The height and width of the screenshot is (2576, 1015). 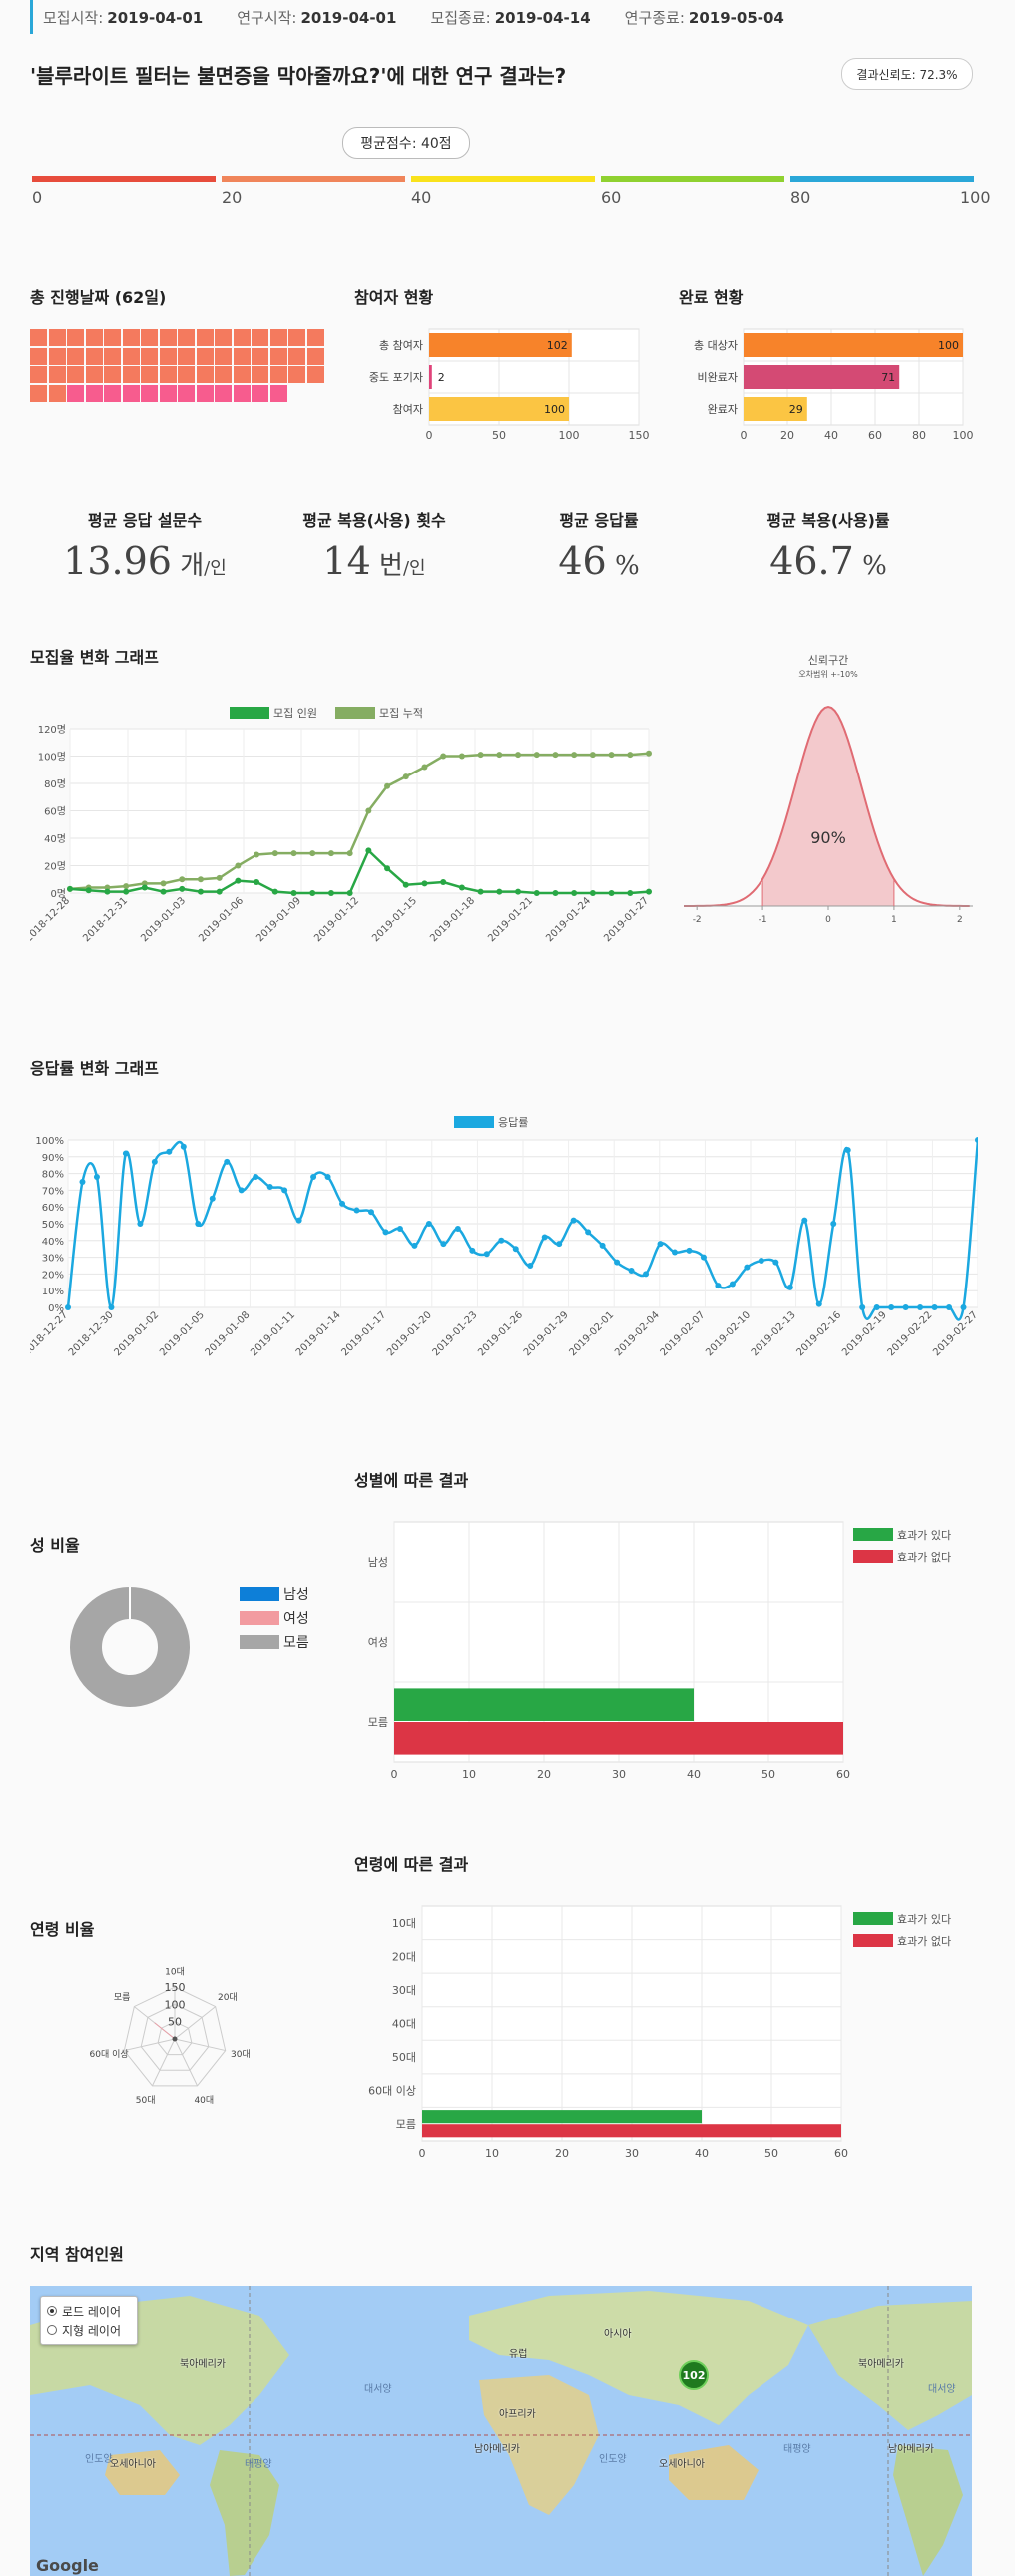 What do you see at coordinates (53, 1260) in the screenshot?
I see `y-tick-label: 30%` at bounding box center [53, 1260].